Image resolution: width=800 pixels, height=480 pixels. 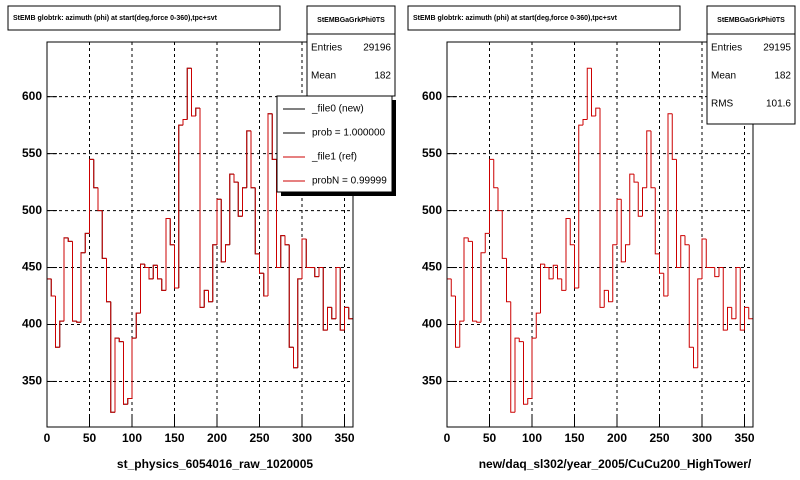 I want to click on stats-box, so click(x=751, y=65).